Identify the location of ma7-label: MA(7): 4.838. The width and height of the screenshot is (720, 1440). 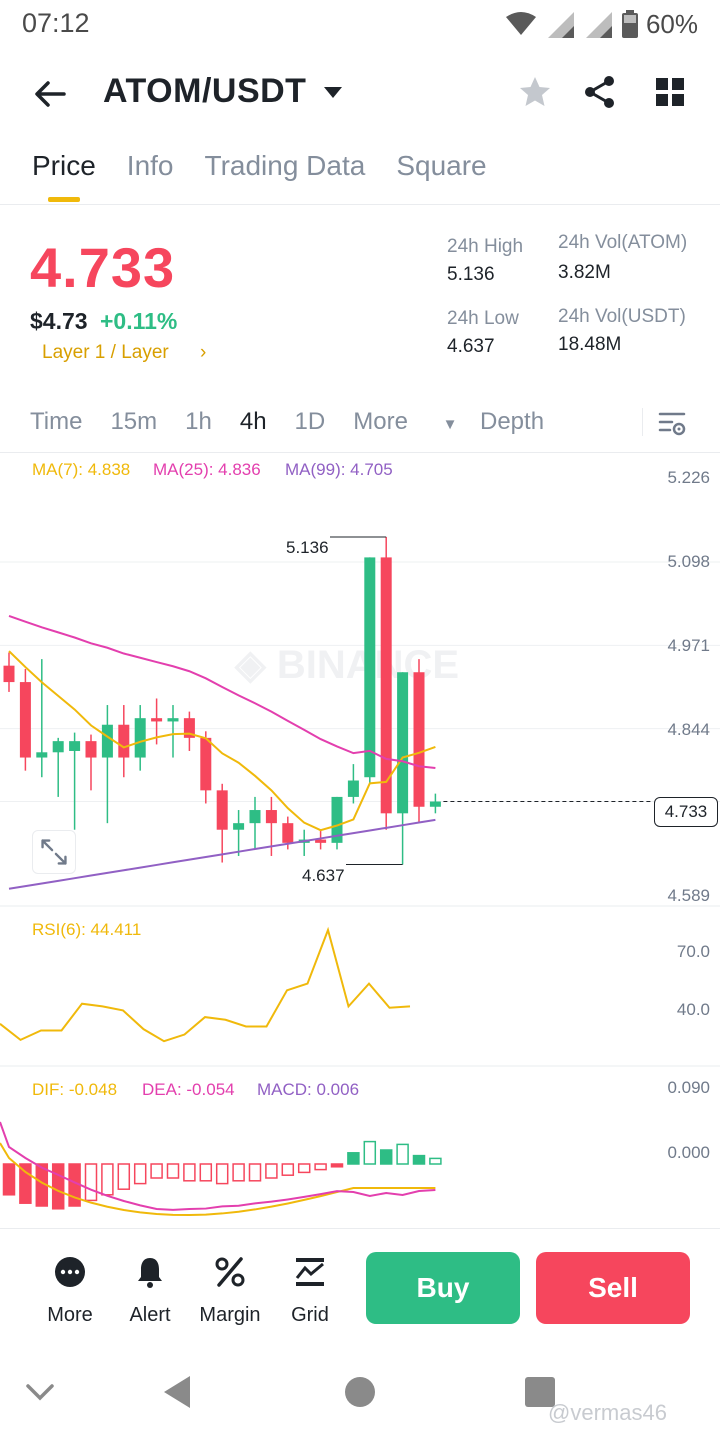
(81, 469).